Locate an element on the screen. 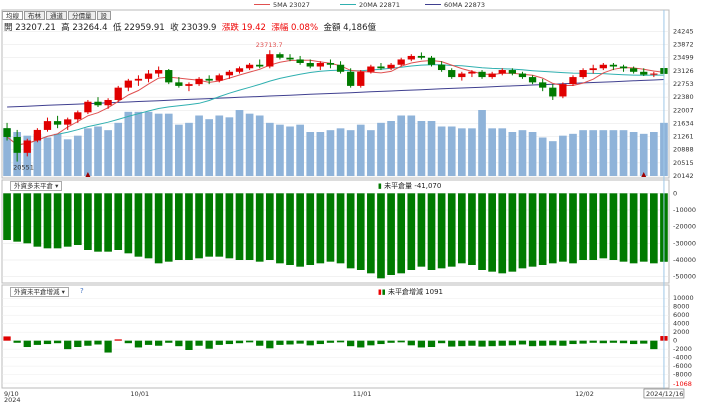 Image resolution: width=720 pixels, height=403 pixels. price-tick-label: 20515 is located at coordinates (683, 163).